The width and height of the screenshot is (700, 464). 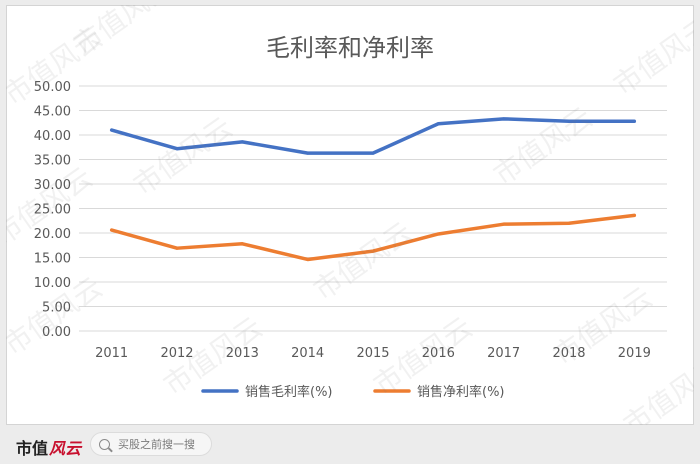 I want to click on search-icon, so click(x=104, y=444).